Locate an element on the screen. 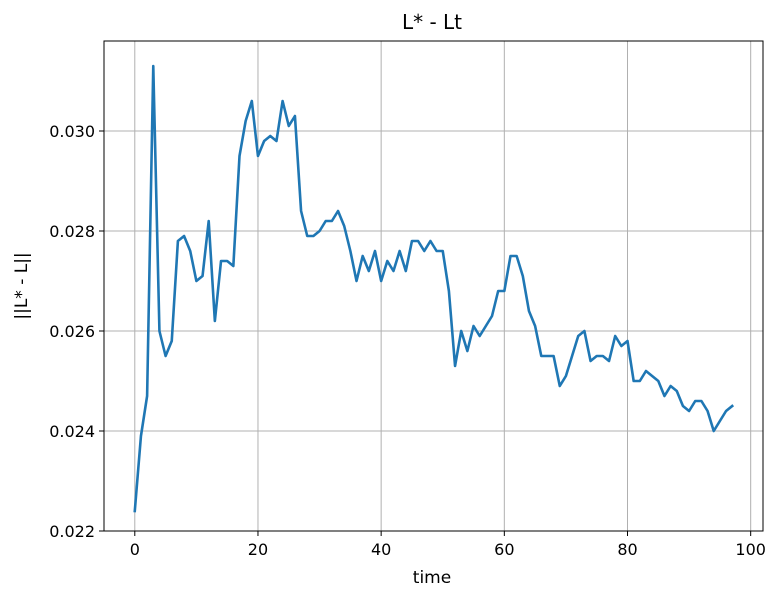 This screenshot has height=599, width=780. y-tick-label: 0.028 is located at coordinates (72, 231).